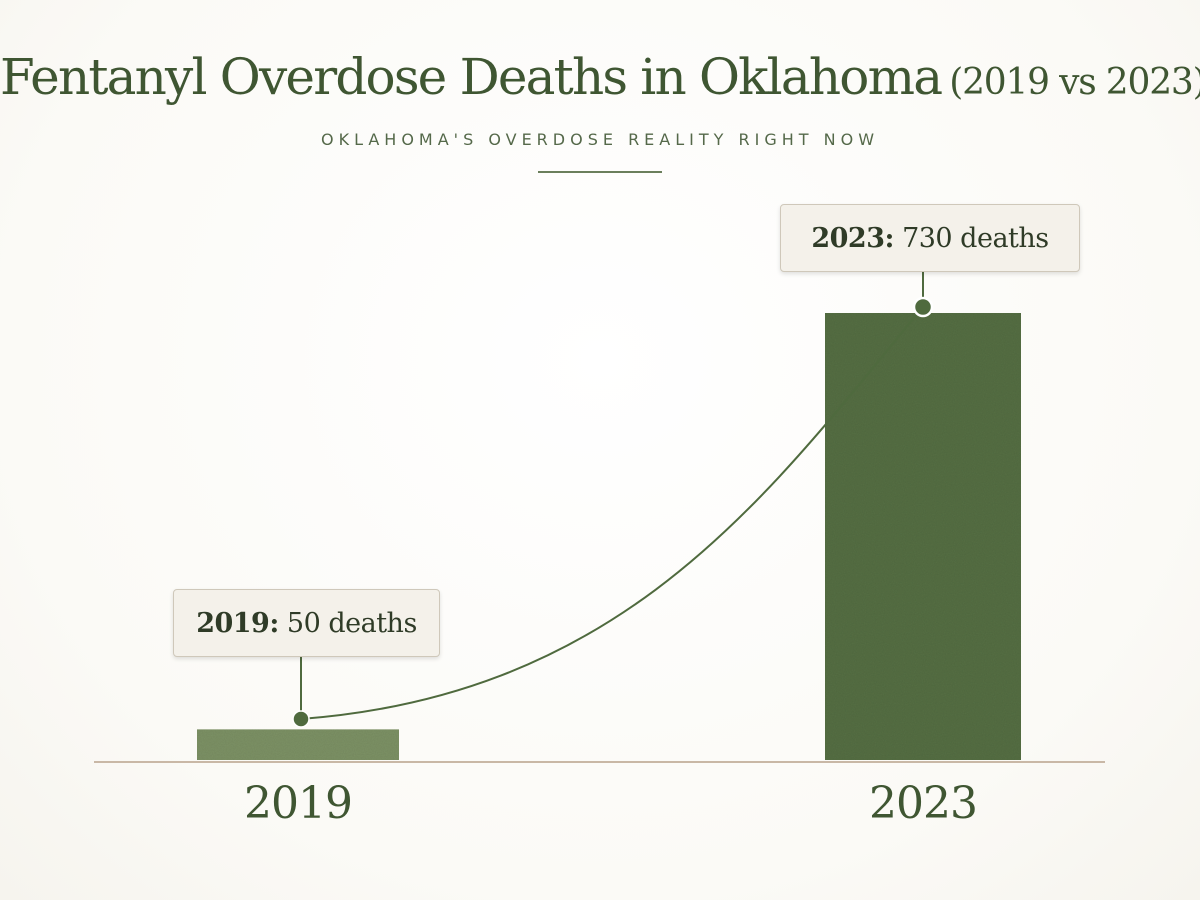  What do you see at coordinates (923, 803) in the screenshot?
I see `x-tick-label: 2023` at bounding box center [923, 803].